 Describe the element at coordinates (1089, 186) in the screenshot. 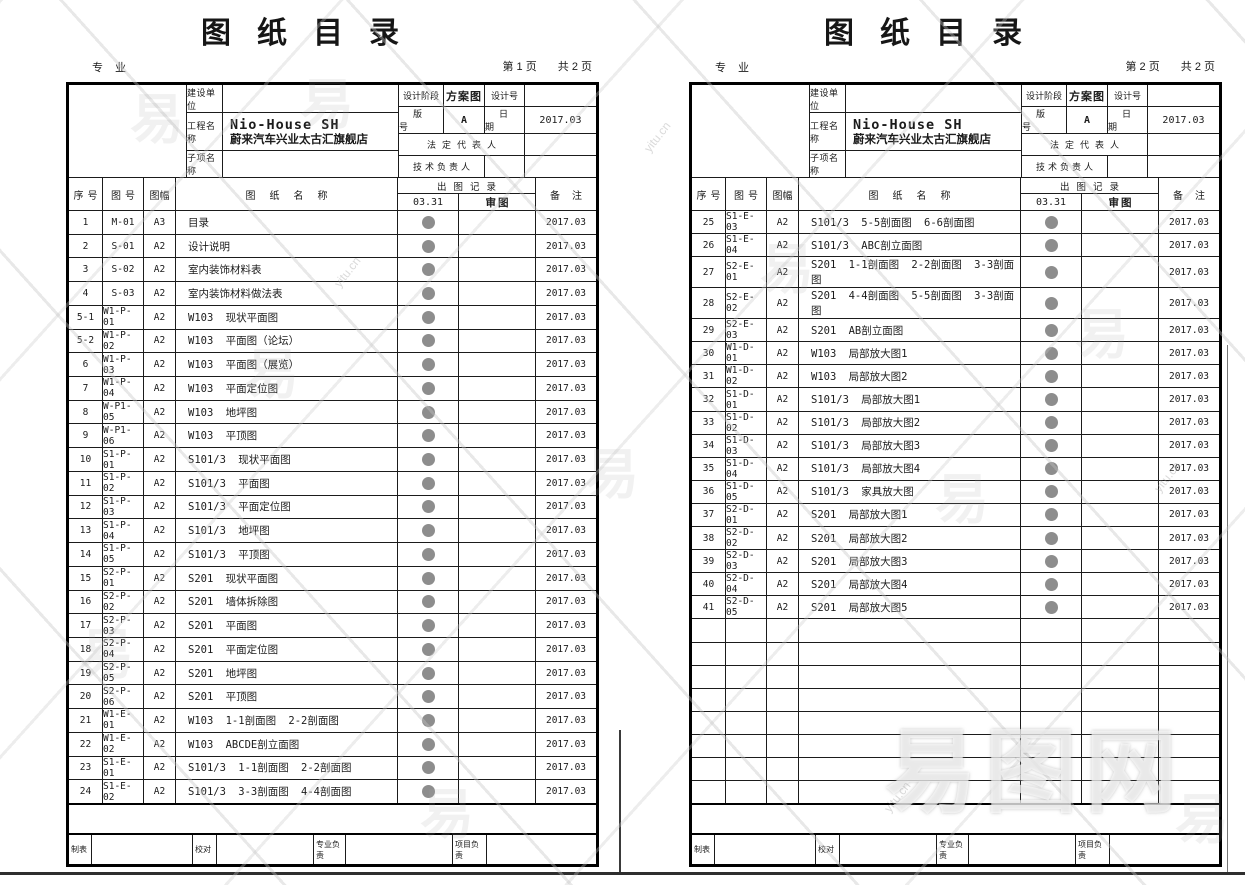

I see `col-record: 出图记录` at that location.